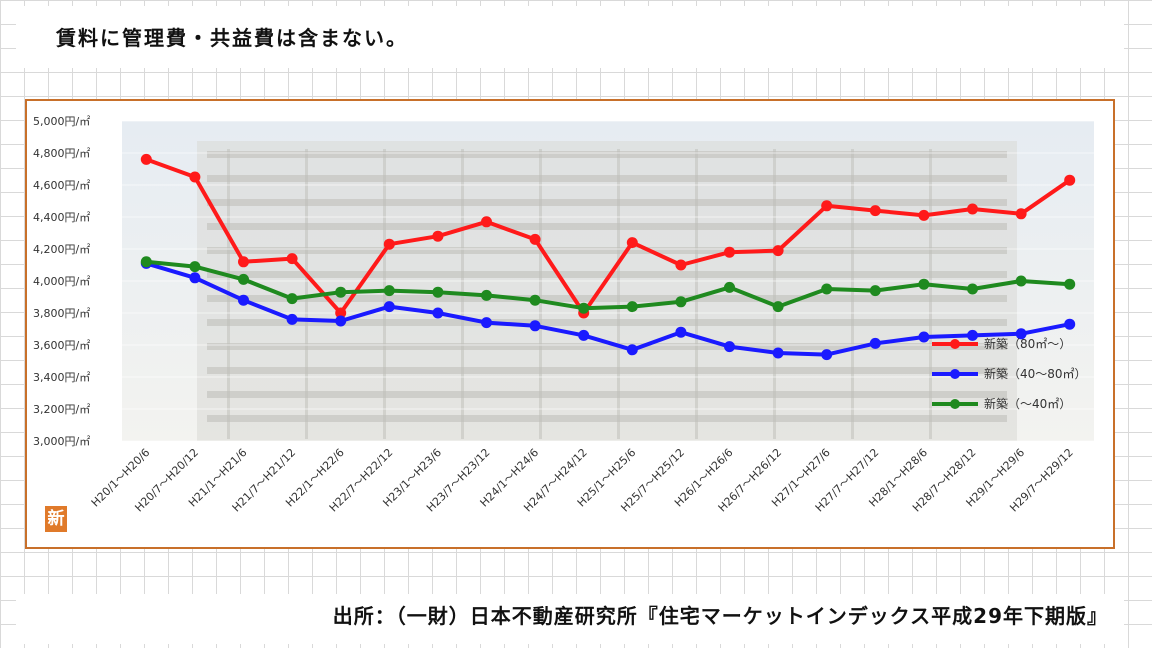 The width and height of the screenshot is (1152, 648). Describe the element at coordinates (232, 38) in the screenshot. I see `rent-note: 賃料に管理費・共益費は含まない。` at that location.